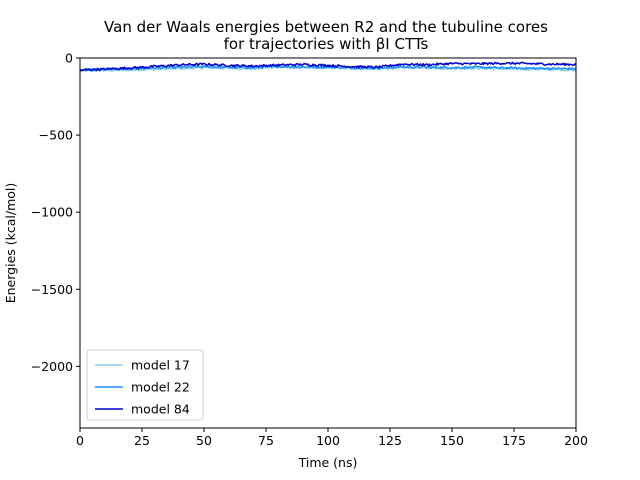 The image size is (640, 480). What do you see at coordinates (266, 440) in the screenshot?
I see `x-tick-label: 75` at bounding box center [266, 440].